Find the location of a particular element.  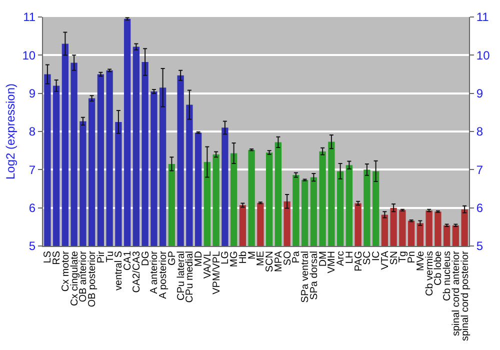

x-tick-label: SO is located at coordinates (288, 258).